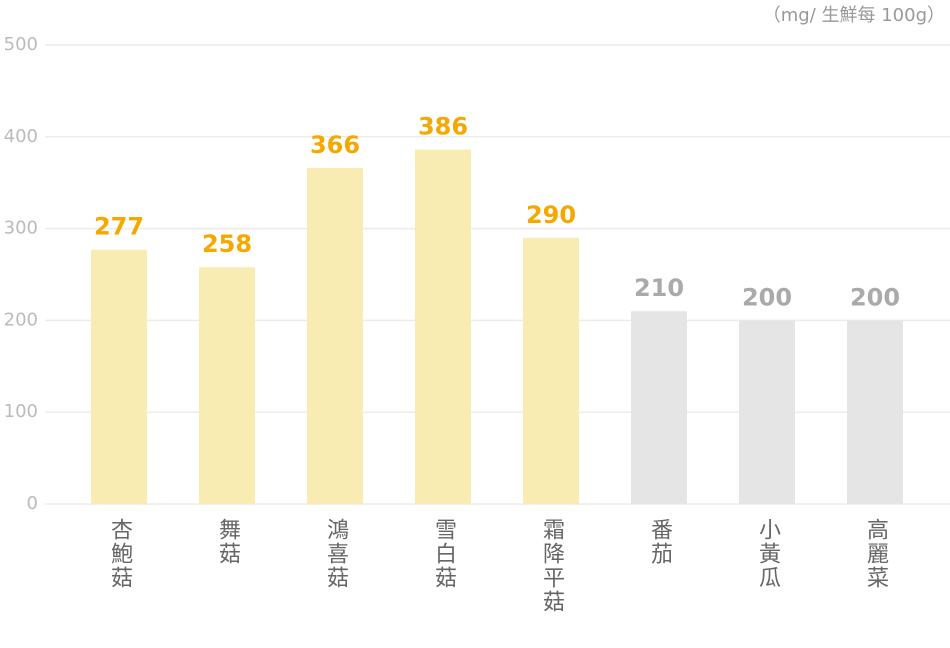 The image size is (950, 648). I want to click on y-tick-label: 300, so click(21, 228).